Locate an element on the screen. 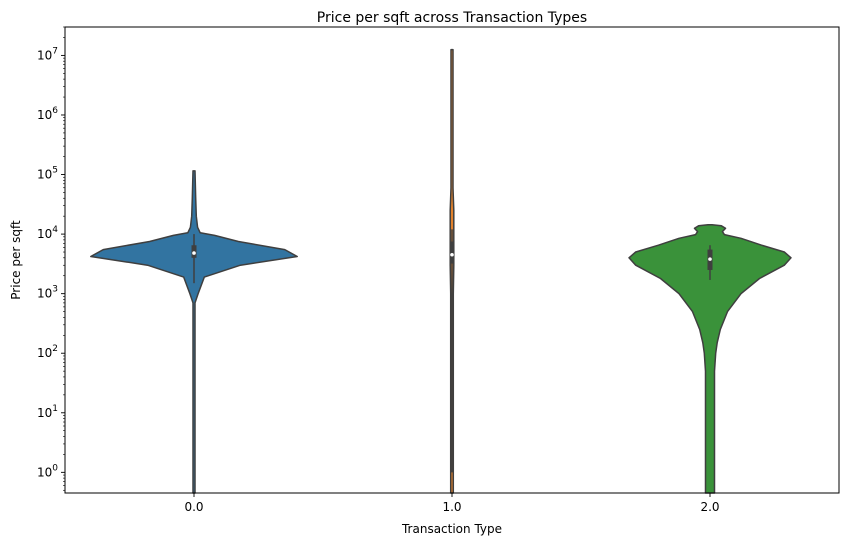 This screenshot has height=545, width=849. x-axis: 0.0 1.0 2.0 is located at coordinates (452, 503).